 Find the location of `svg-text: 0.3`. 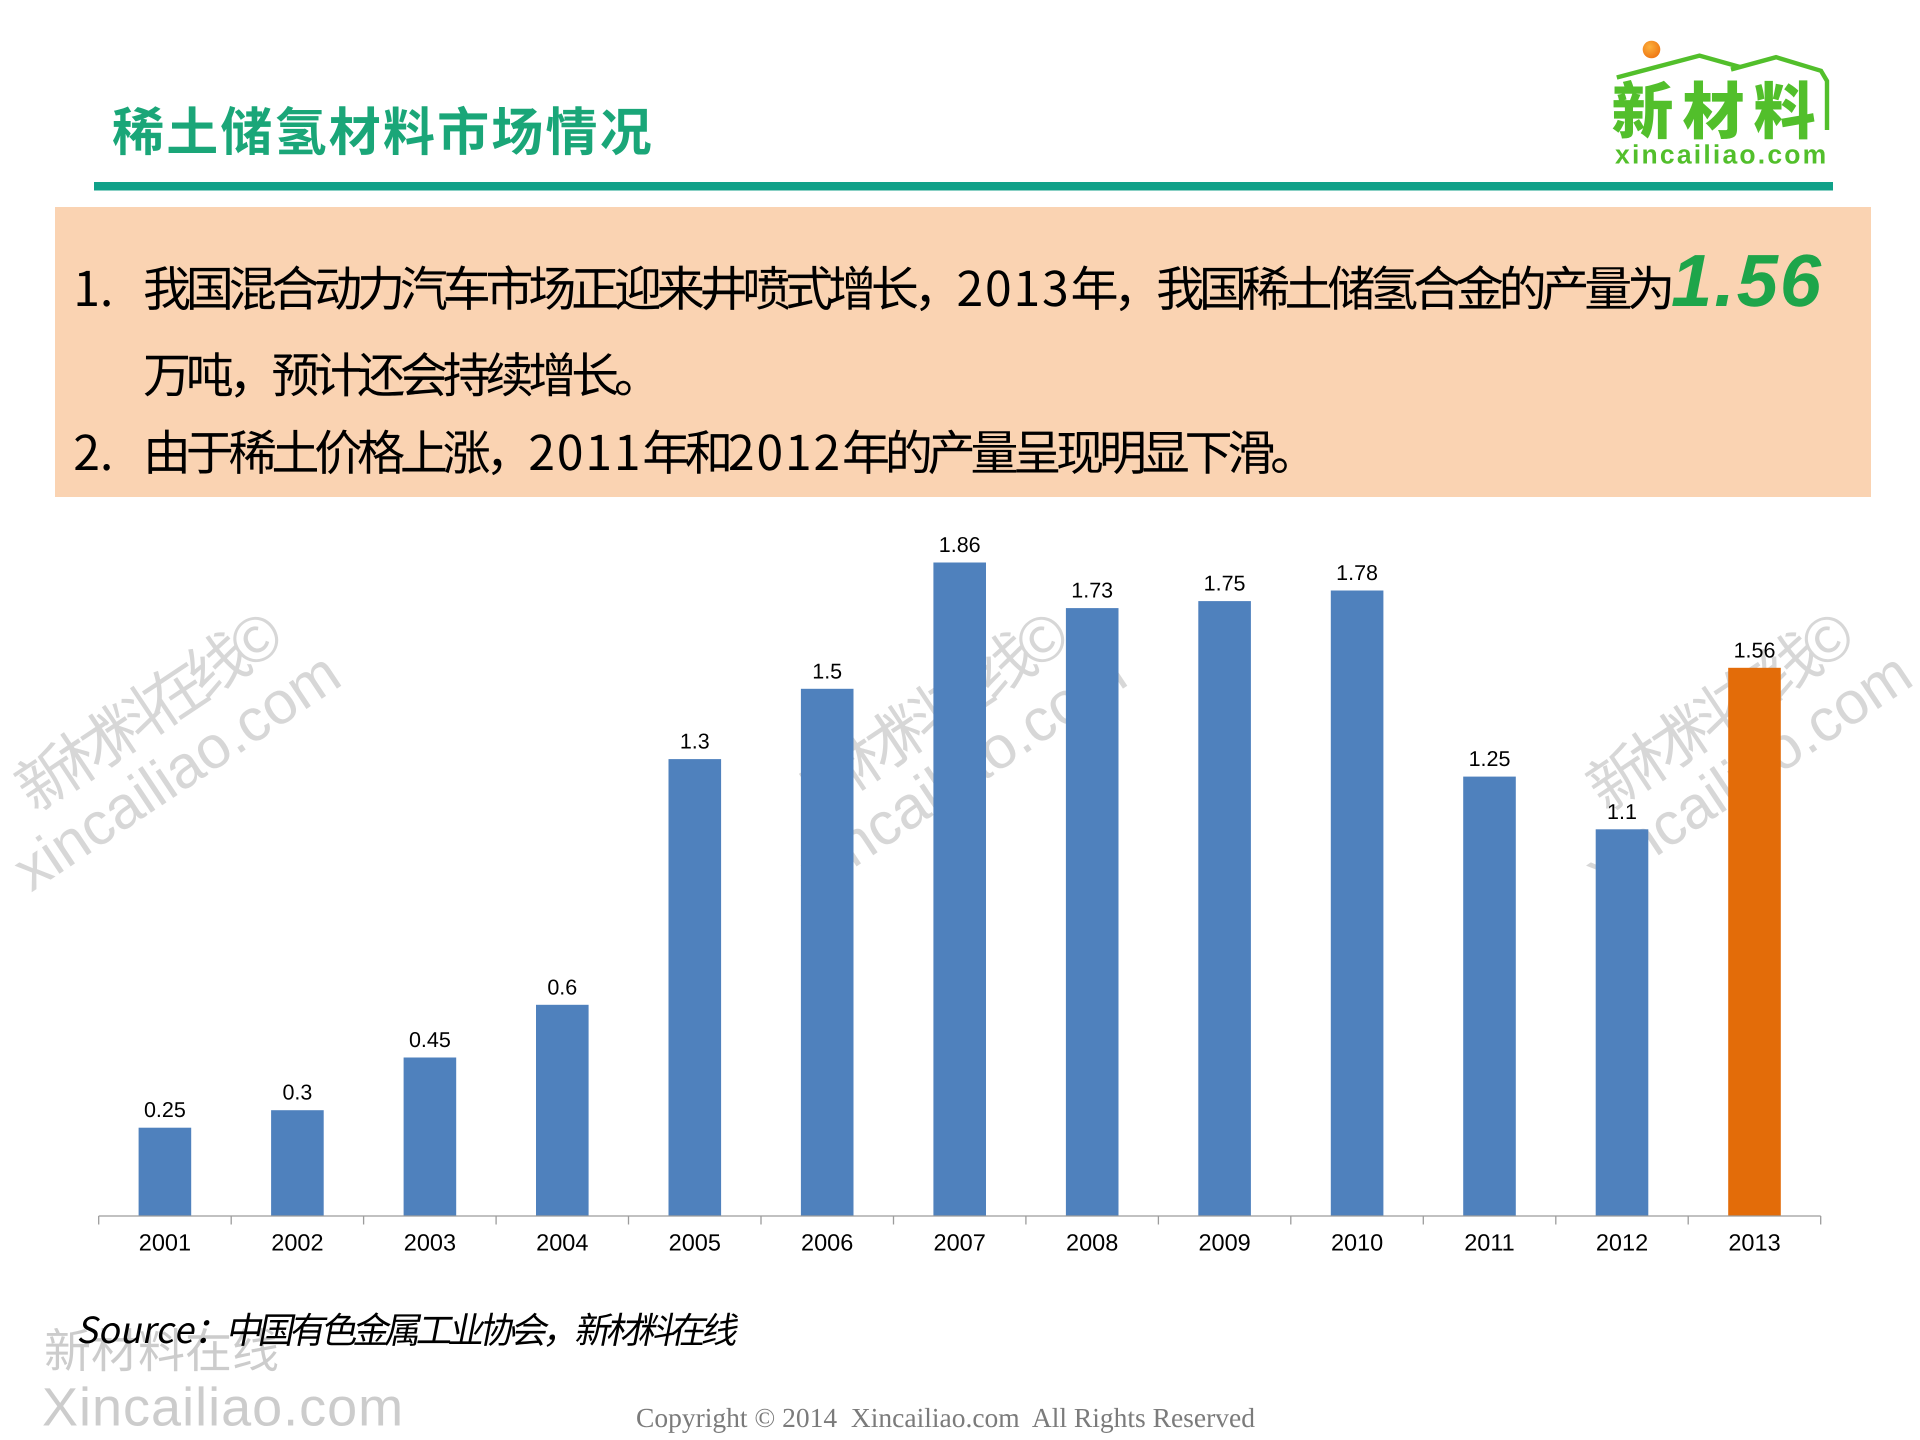

svg-text: 0.3 is located at coordinates (297, 1093).